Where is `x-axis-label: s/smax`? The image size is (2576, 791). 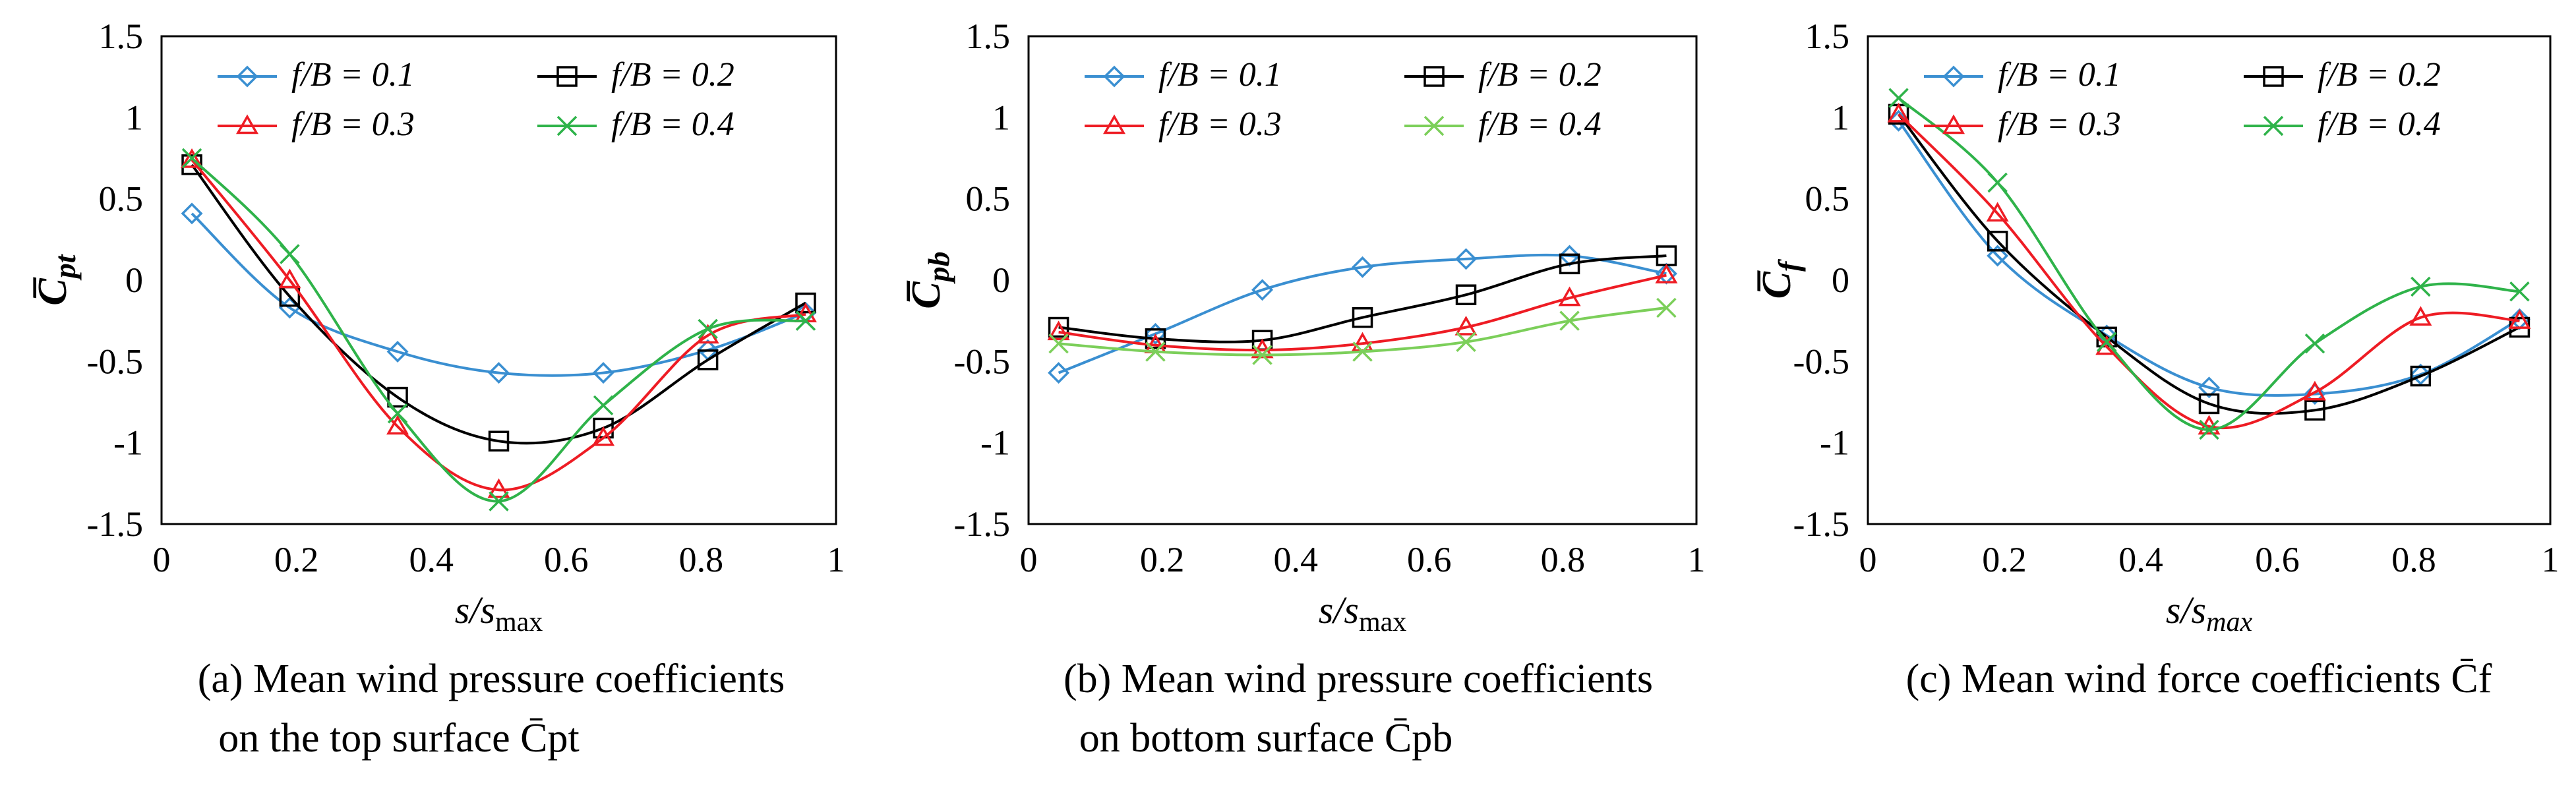 x-axis-label: s/smax is located at coordinates (2209, 613).